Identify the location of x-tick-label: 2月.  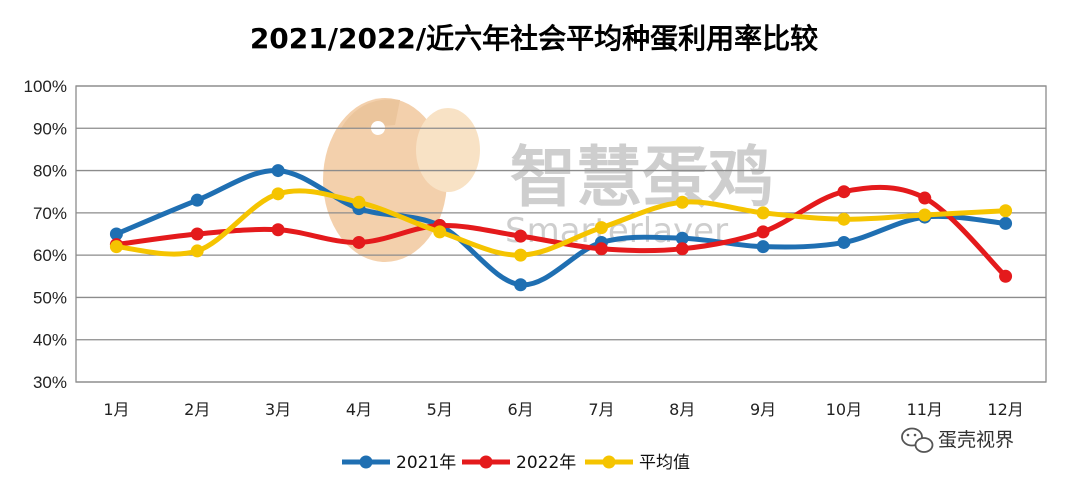
(197, 409).